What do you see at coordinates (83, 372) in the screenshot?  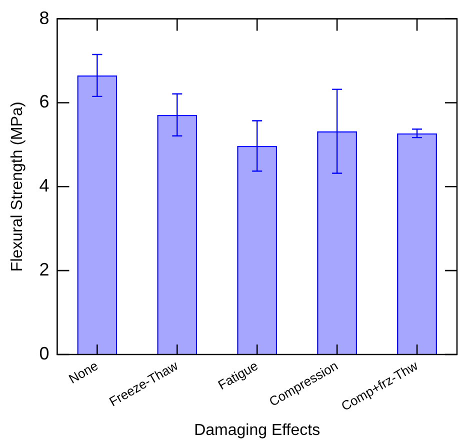 I see `x-tick-label: None` at bounding box center [83, 372].